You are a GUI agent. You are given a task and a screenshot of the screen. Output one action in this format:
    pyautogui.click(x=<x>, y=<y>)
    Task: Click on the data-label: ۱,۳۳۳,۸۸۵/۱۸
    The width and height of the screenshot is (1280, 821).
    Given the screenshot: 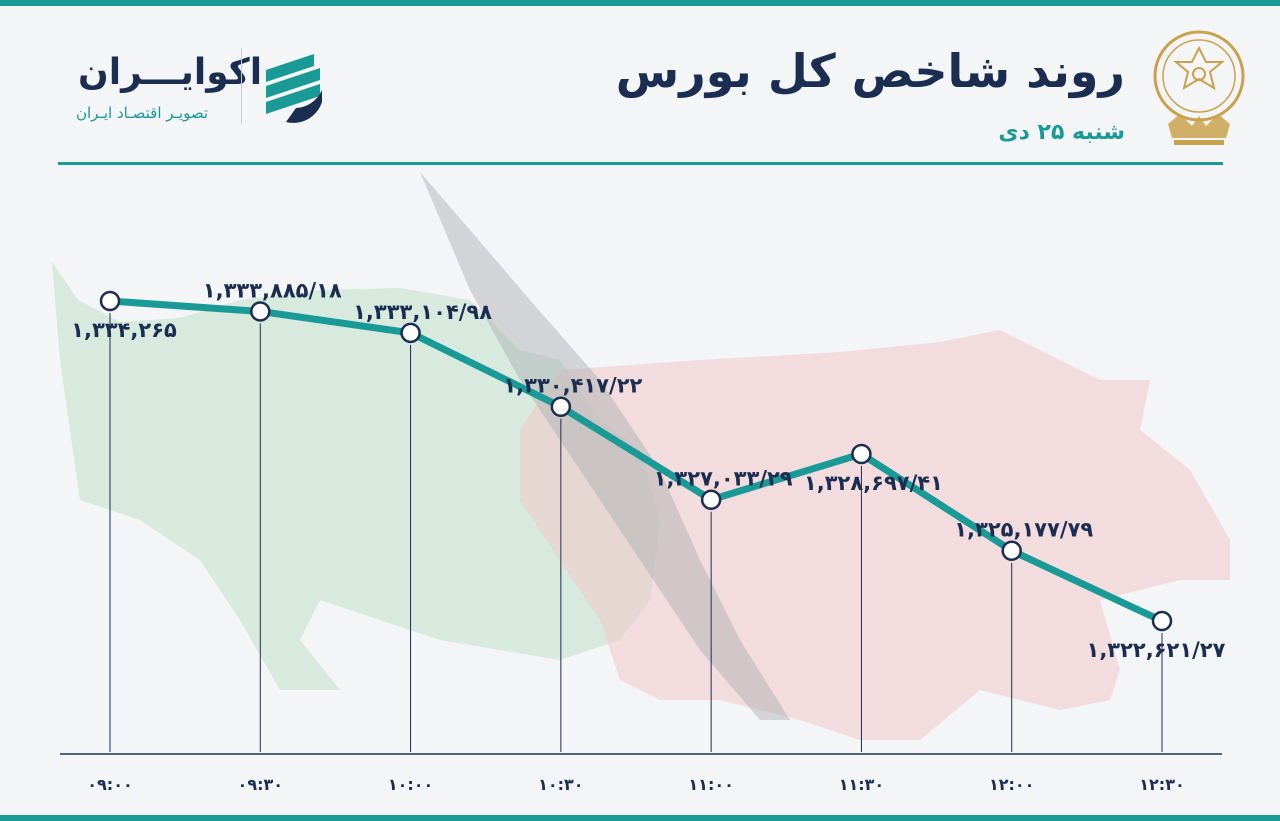 What is the action you would take?
    pyautogui.click(x=272, y=290)
    